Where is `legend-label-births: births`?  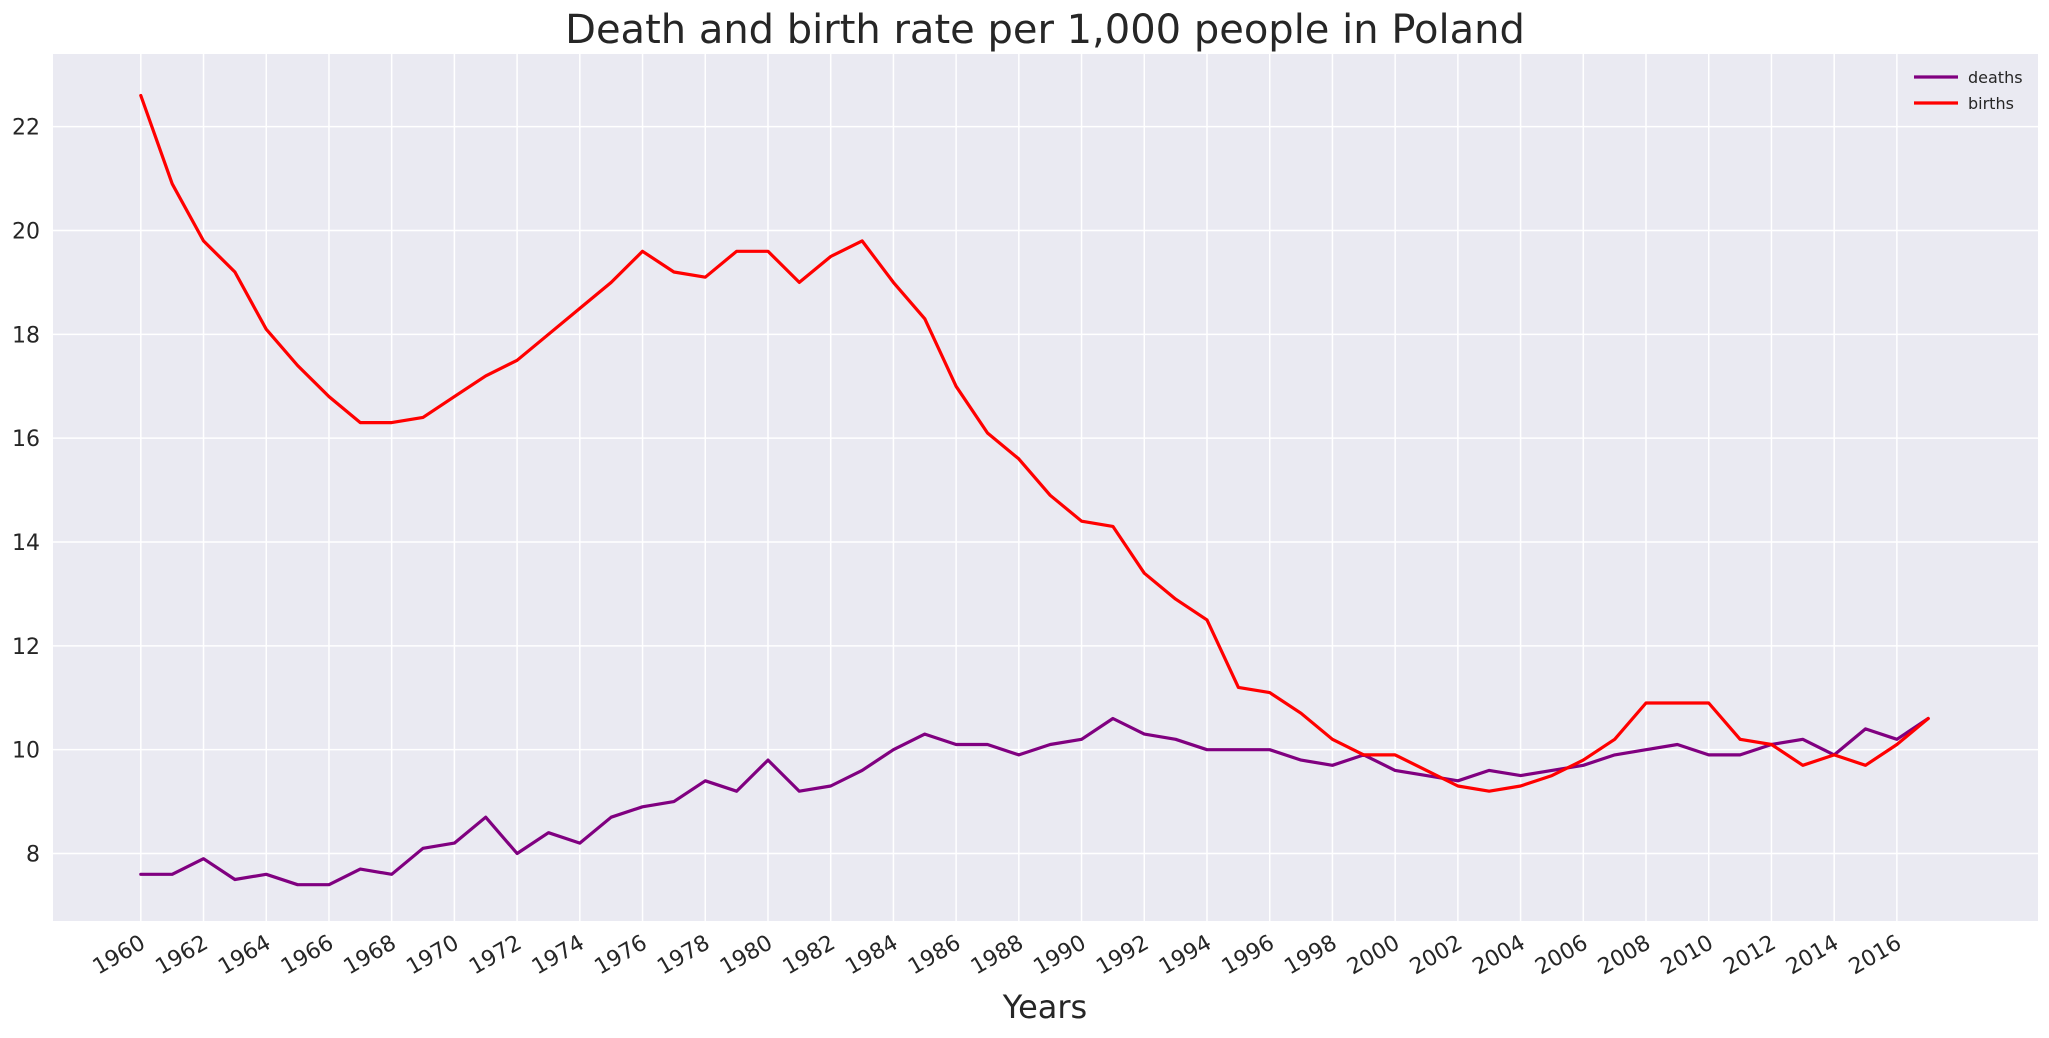 legend-label-births: births is located at coordinates (1991, 103).